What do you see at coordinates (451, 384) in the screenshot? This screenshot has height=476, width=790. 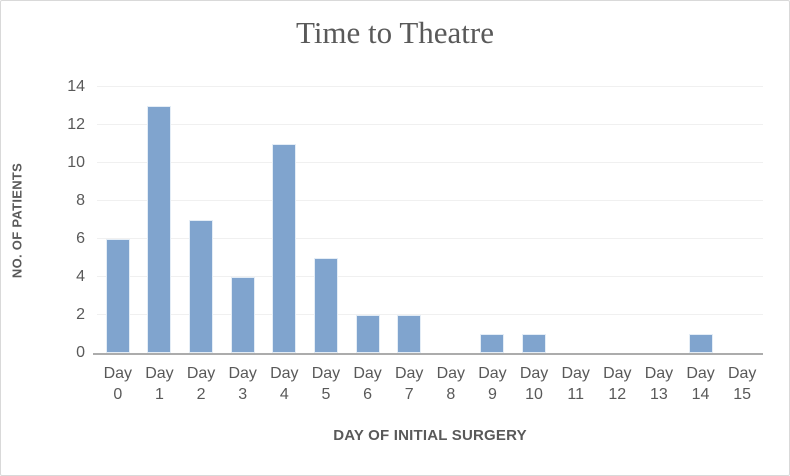 I see `x-tick-label-day-8: Day 8` at bounding box center [451, 384].